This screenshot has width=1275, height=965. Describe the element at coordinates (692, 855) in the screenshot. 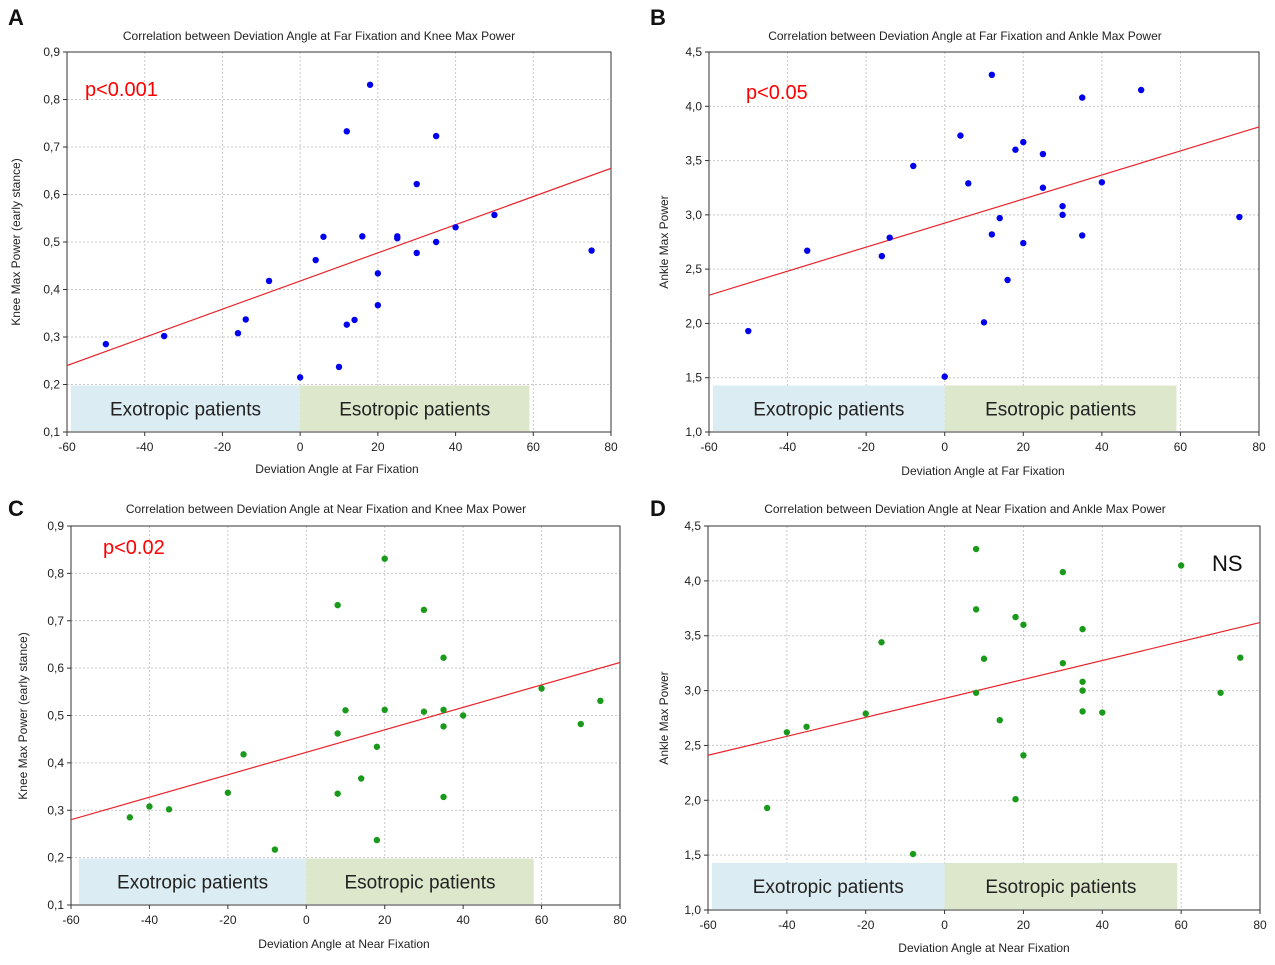

I see `y-tick-label: 1,5` at that location.